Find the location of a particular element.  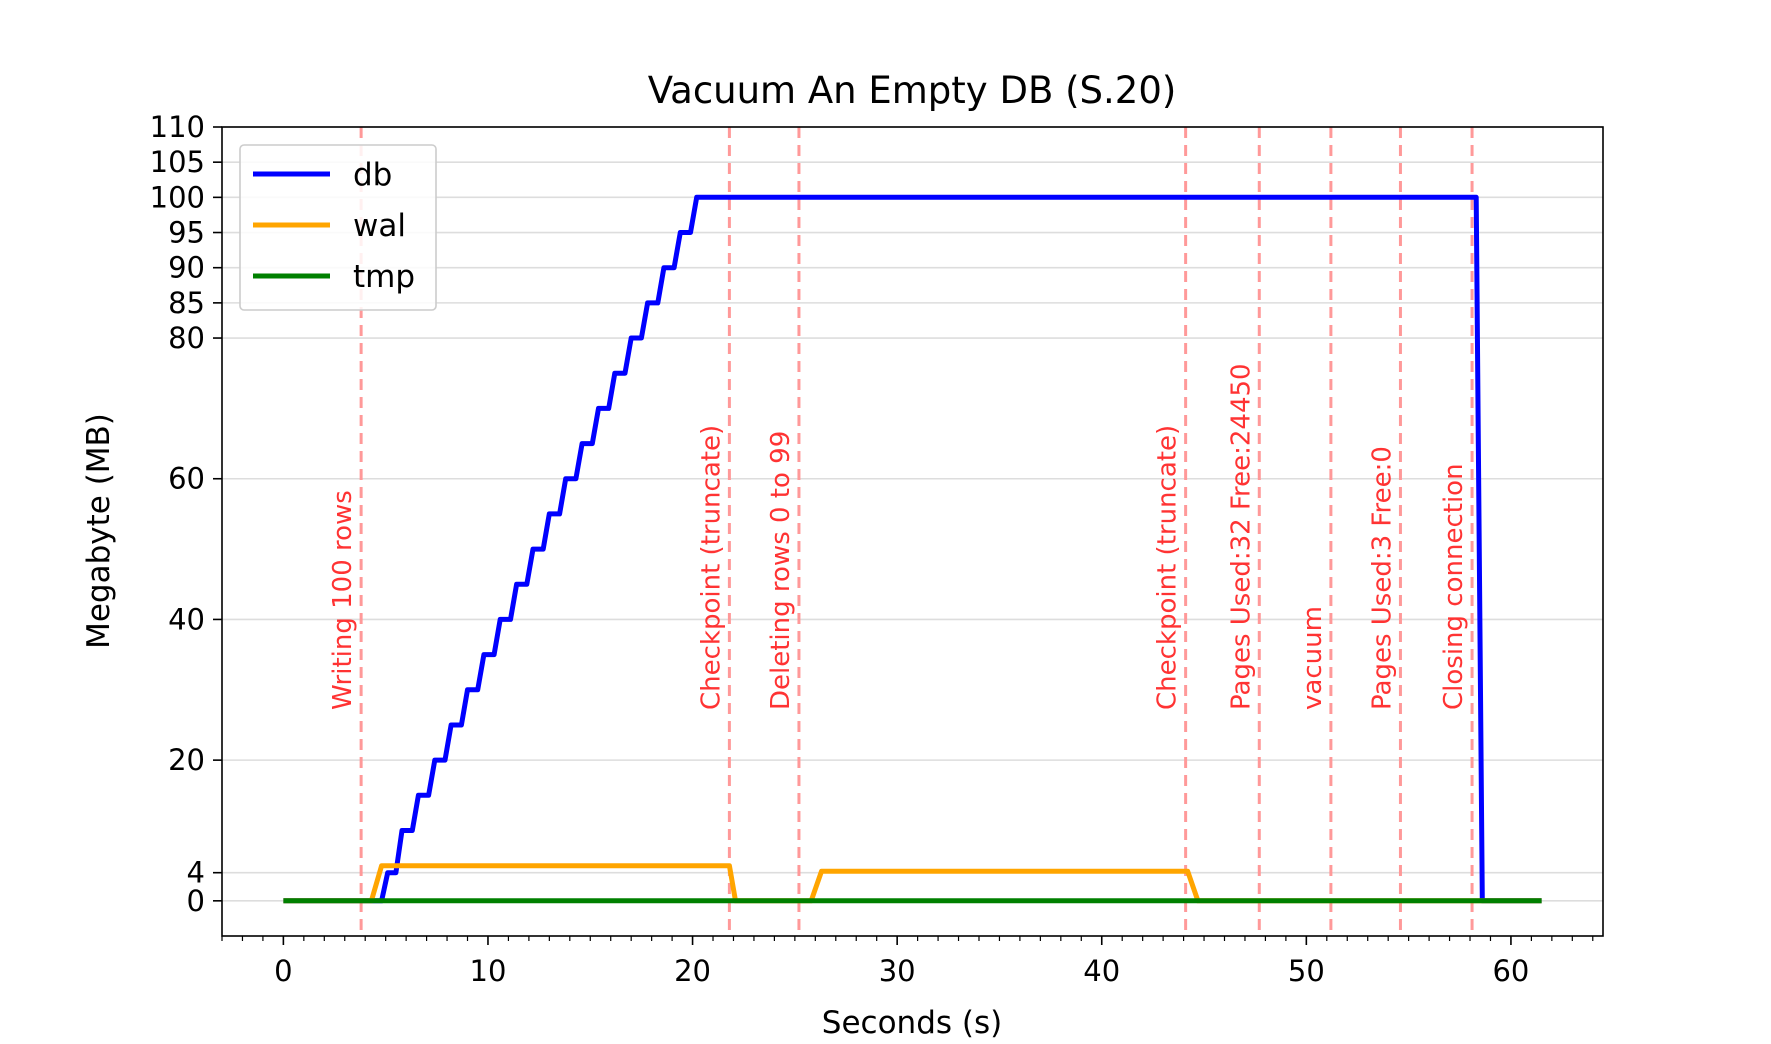

y-tick-label: 4 is located at coordinates (196, 873).